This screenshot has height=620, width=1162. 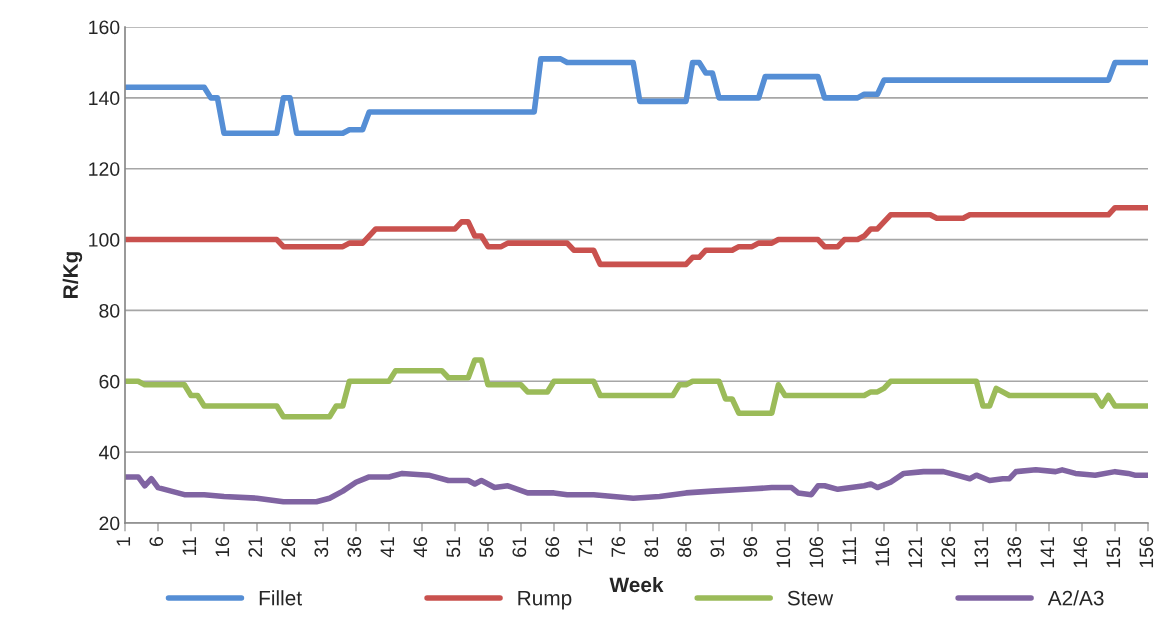 I want to click on x-tick-label: 6, so click(x=156, y=542).